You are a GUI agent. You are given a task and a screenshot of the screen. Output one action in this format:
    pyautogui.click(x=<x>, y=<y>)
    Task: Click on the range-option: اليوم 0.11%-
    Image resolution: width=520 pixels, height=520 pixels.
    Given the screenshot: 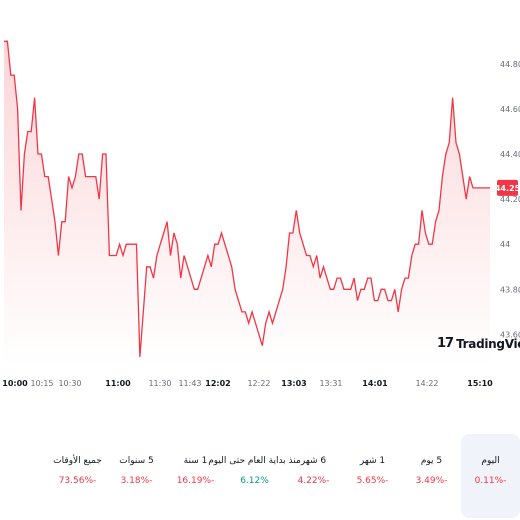 What is the action you would take?
    pyautogui.click(x=490, y=476)
    